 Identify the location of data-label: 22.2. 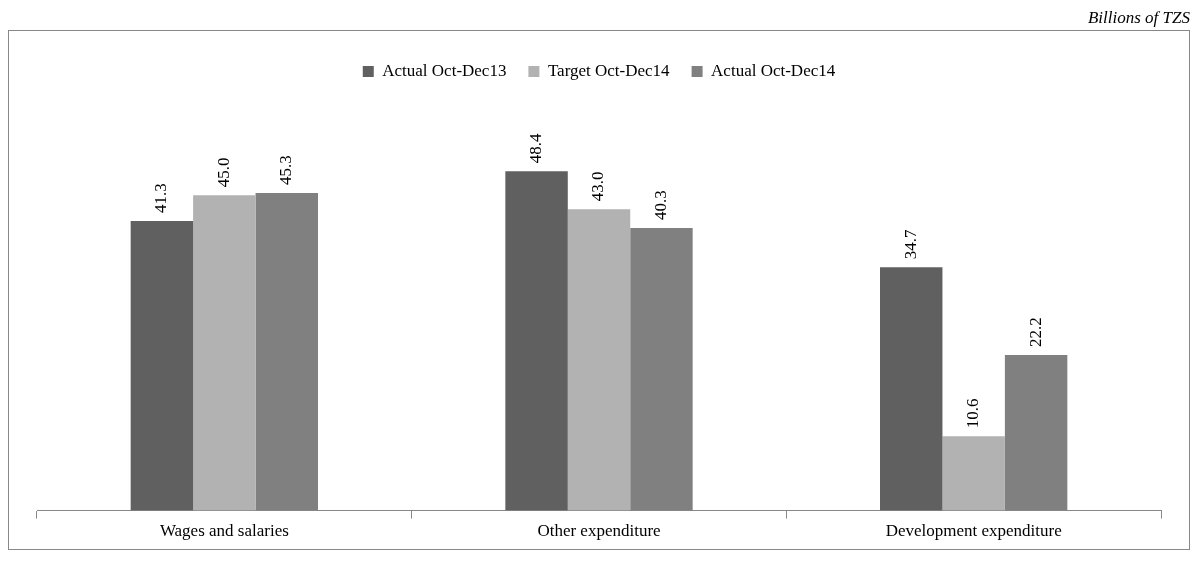
(1035, 332).